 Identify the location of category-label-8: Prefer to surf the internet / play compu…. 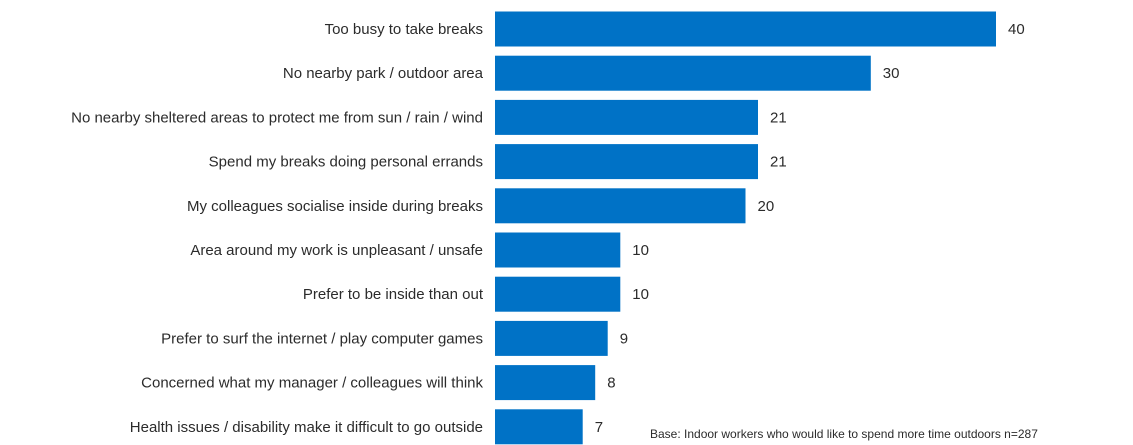
(322, 338).